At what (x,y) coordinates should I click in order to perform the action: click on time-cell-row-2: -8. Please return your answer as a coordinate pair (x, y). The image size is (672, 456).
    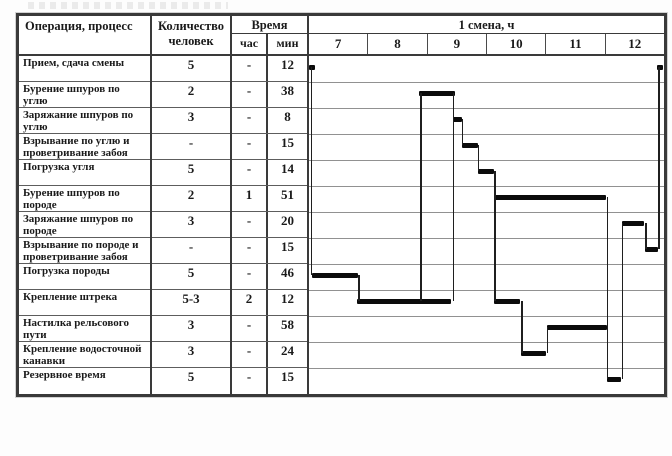
    Looking at the image, I should click on (269, 121).